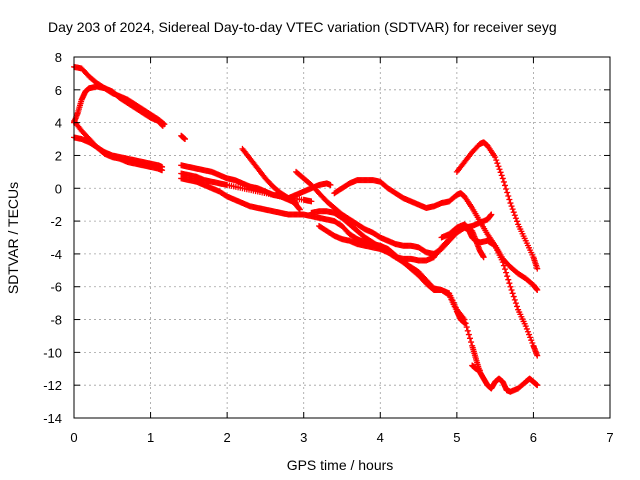 The image size is (640, 480). I want to click on y-tick-label: -14, so click(52, 418).